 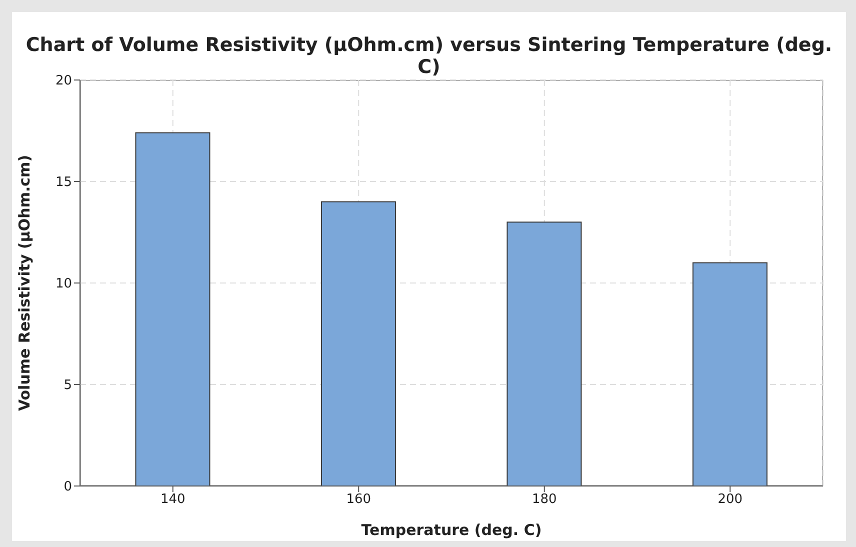 I want to click on y-axis-title: Volume Resistivity (µOhm.cm), so click(x=24, y=283).